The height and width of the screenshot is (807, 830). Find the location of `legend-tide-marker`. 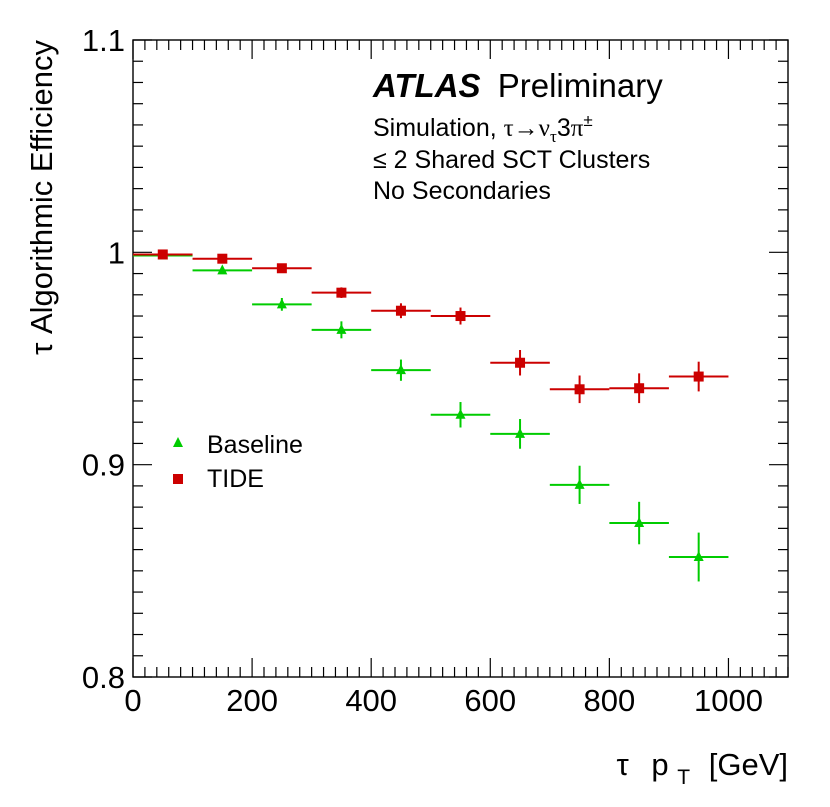

legend-tide-marker is located at coordinates (178, 479).